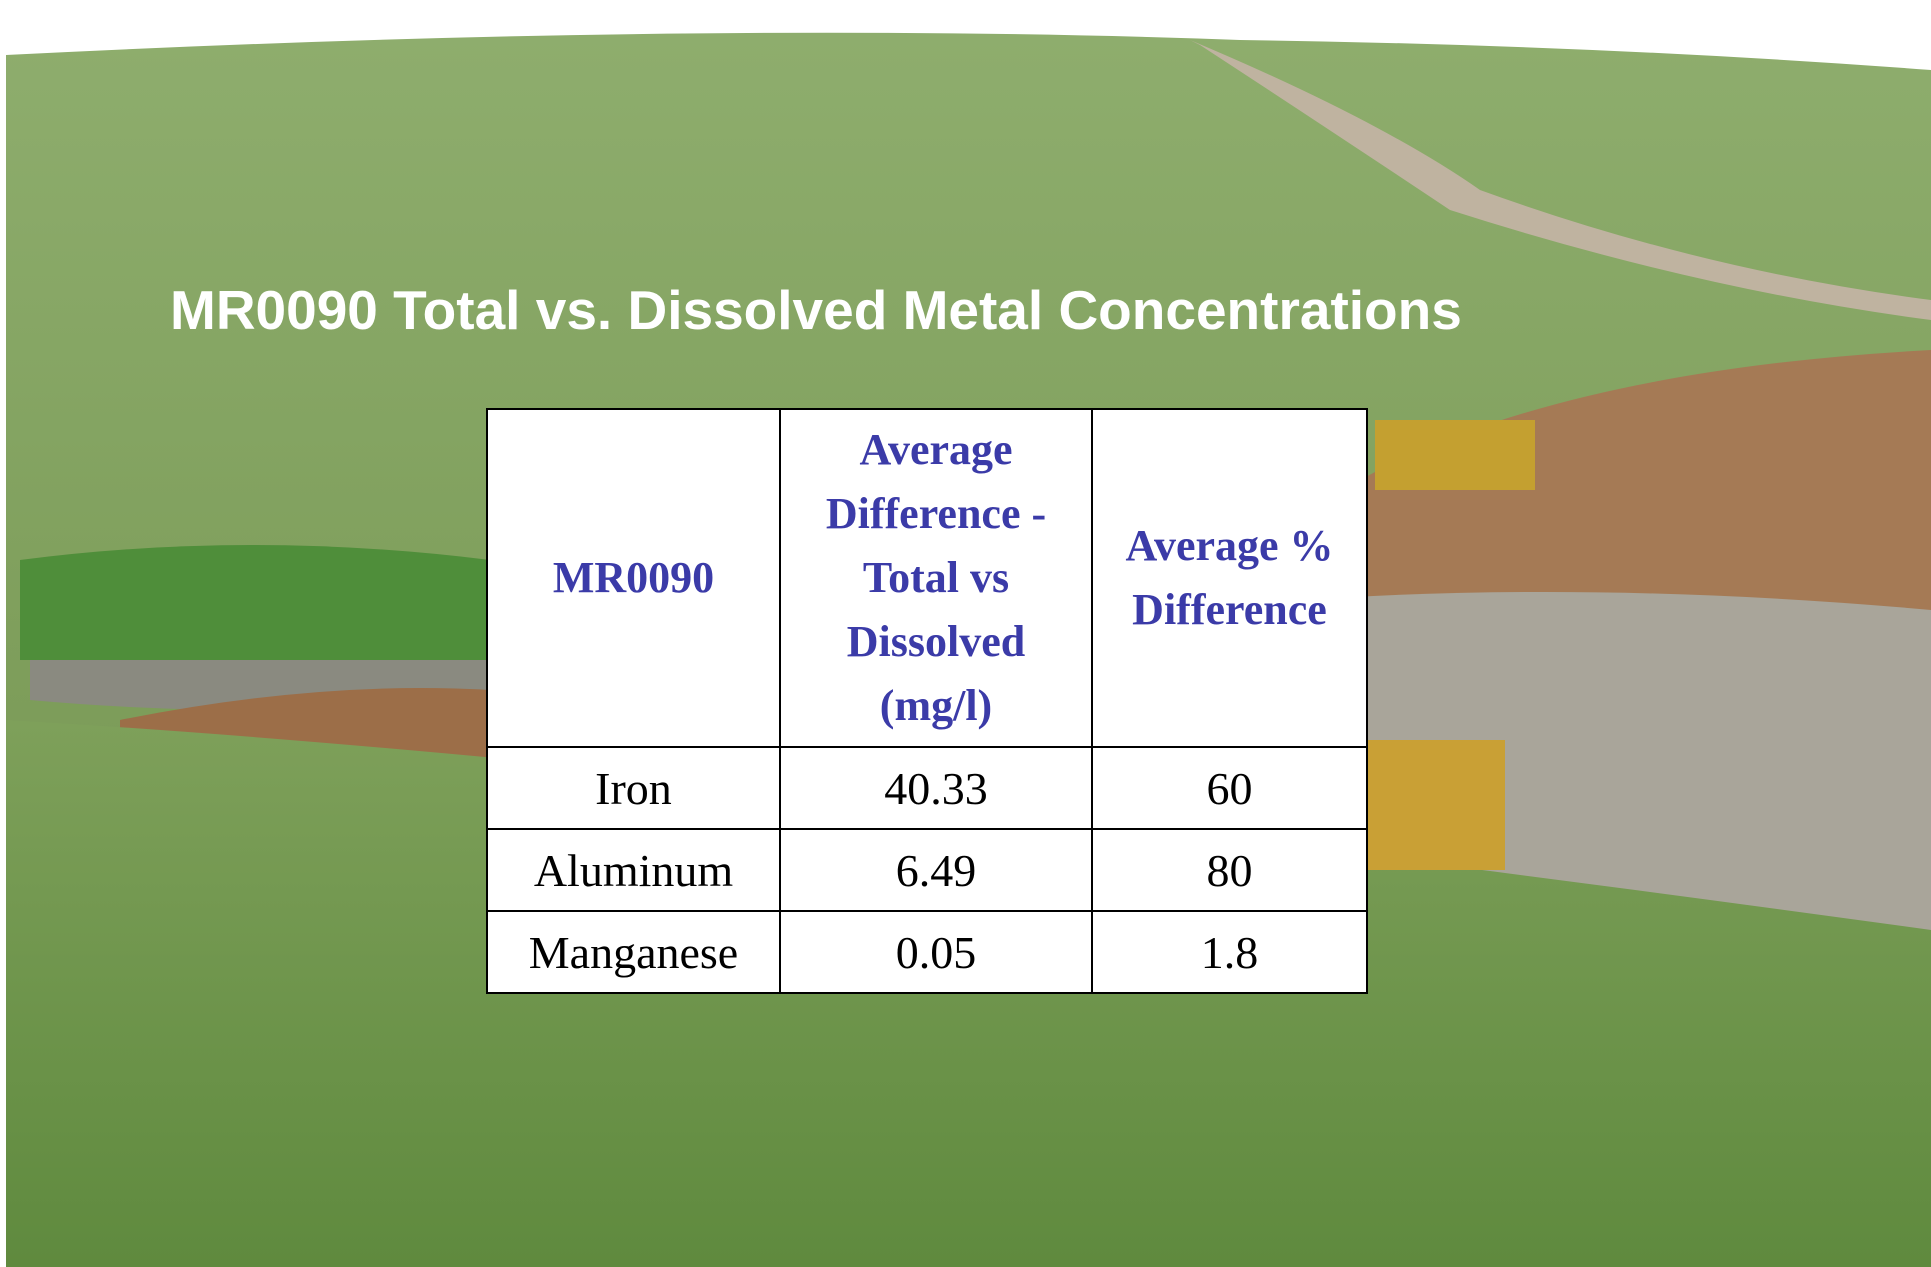  What do you see at coordinates (936, 870) in the screenshot?
I see `table-cell: 6.49` at bounding box center [936, 870].